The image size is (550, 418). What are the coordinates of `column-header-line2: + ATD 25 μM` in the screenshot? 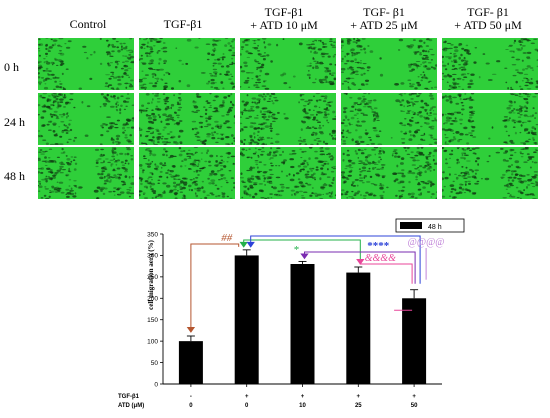 It's located at (384, 25).